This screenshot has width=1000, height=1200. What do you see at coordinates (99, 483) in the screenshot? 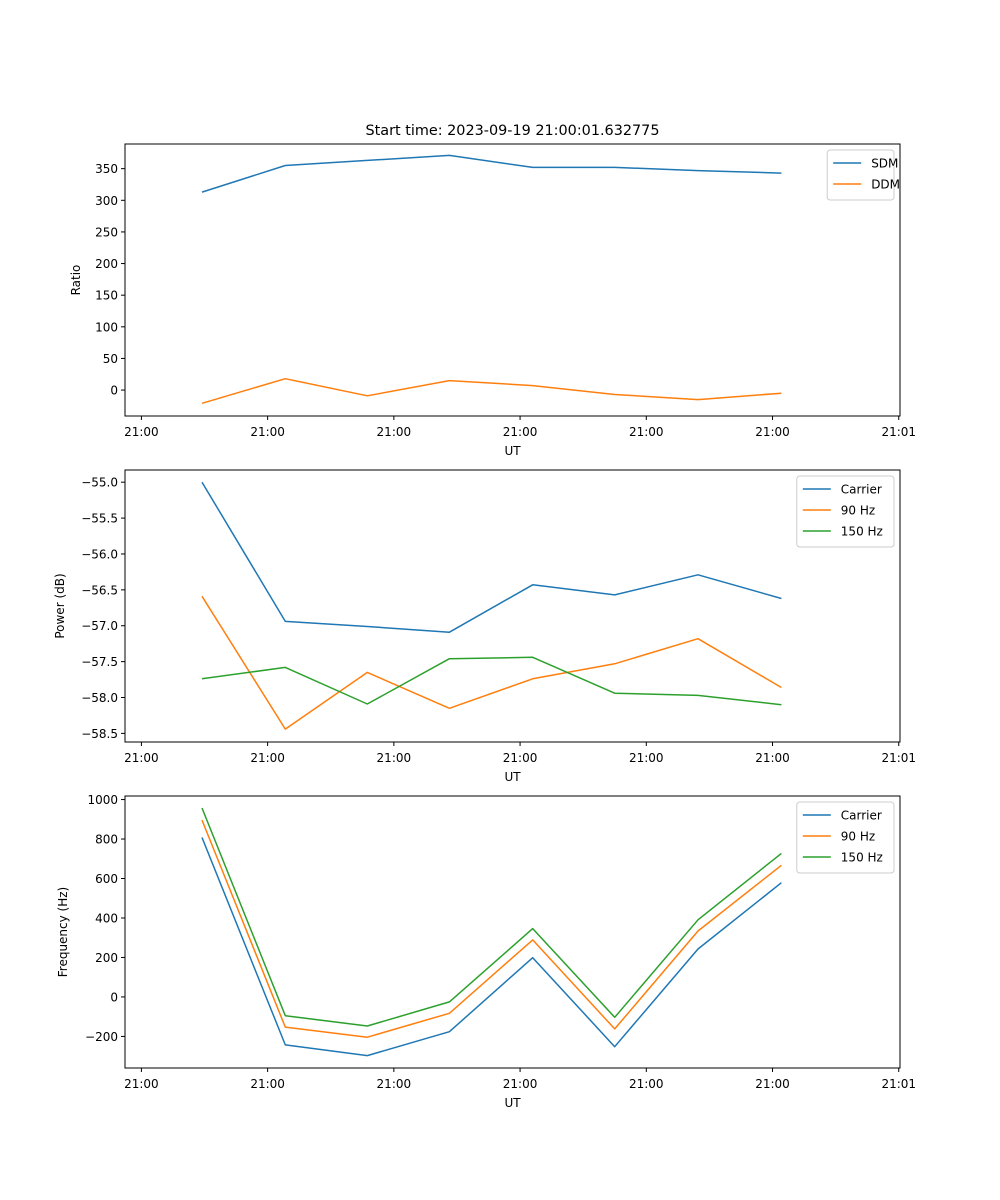
I see `y-tick-label: −55.0` at bounding box center [99, 483].